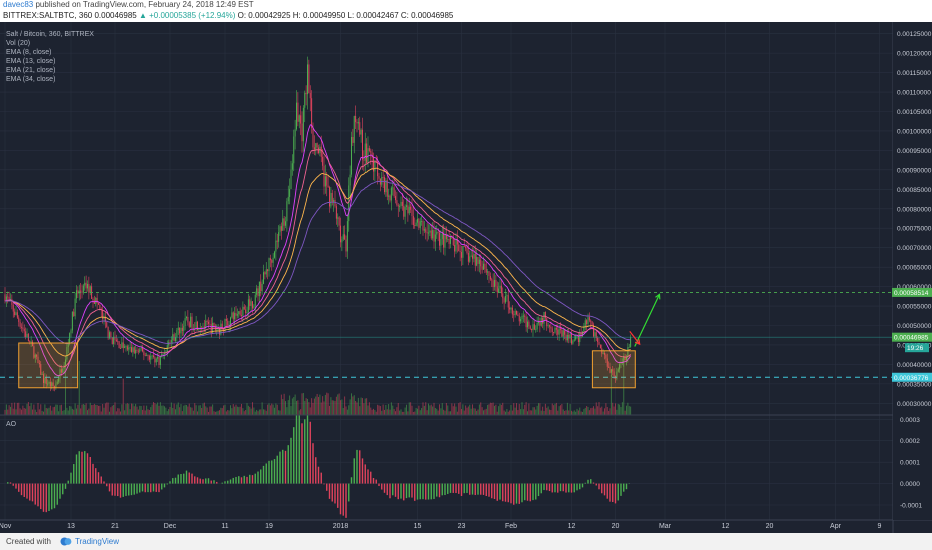 This screenshot has width=932, height=550. I want to click on price-tag-label: 0.00036776, so click(911, 378).